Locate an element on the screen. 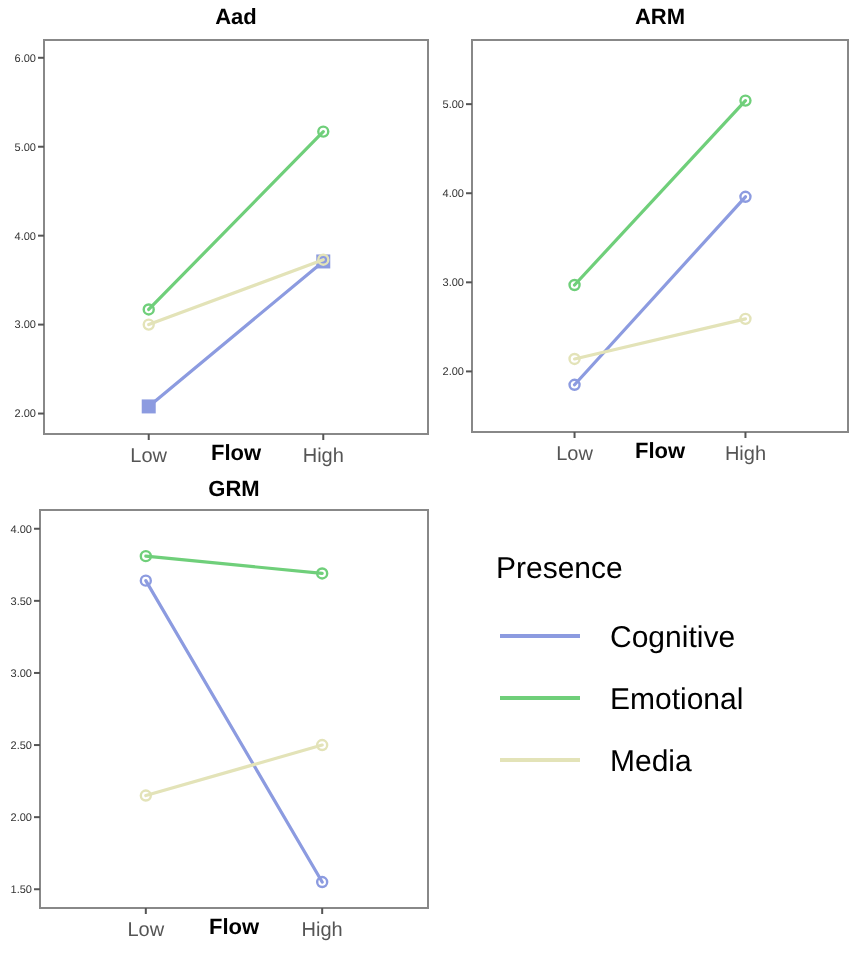  legend-label: Cognitive is located at coordinates (673, 637).